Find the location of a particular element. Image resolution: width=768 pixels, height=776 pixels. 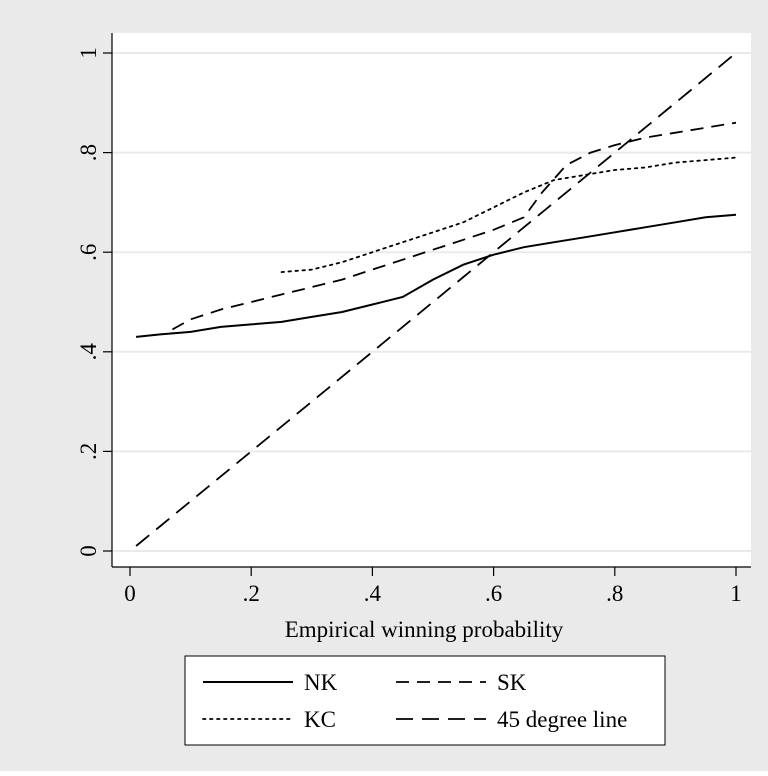

series-line-nk is located at coordinates (436, 275).